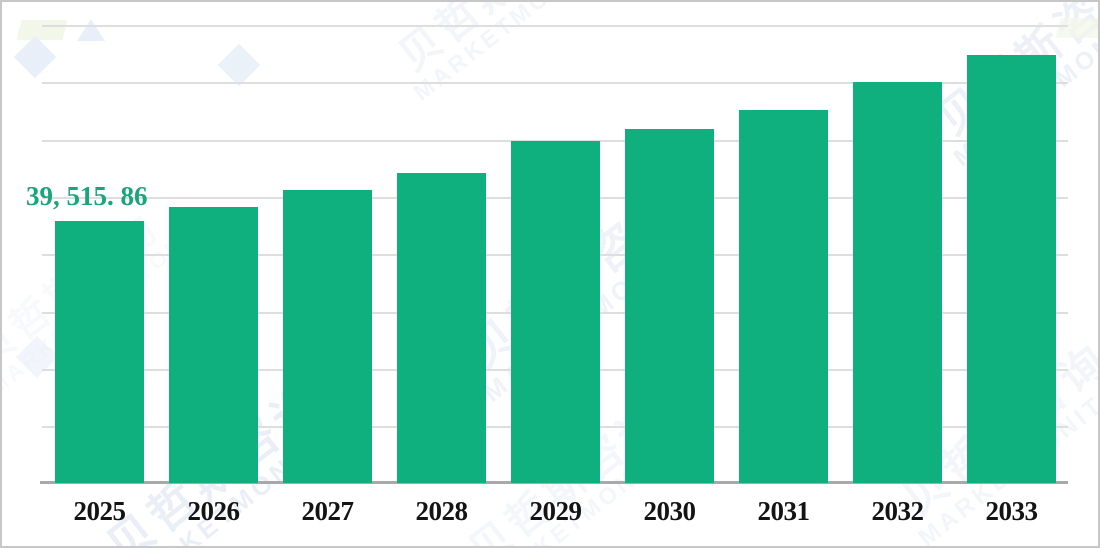 This screenshot has width=1100, height=548. I want to click on x-tick-label-2032: 2032, so click(898, 511).